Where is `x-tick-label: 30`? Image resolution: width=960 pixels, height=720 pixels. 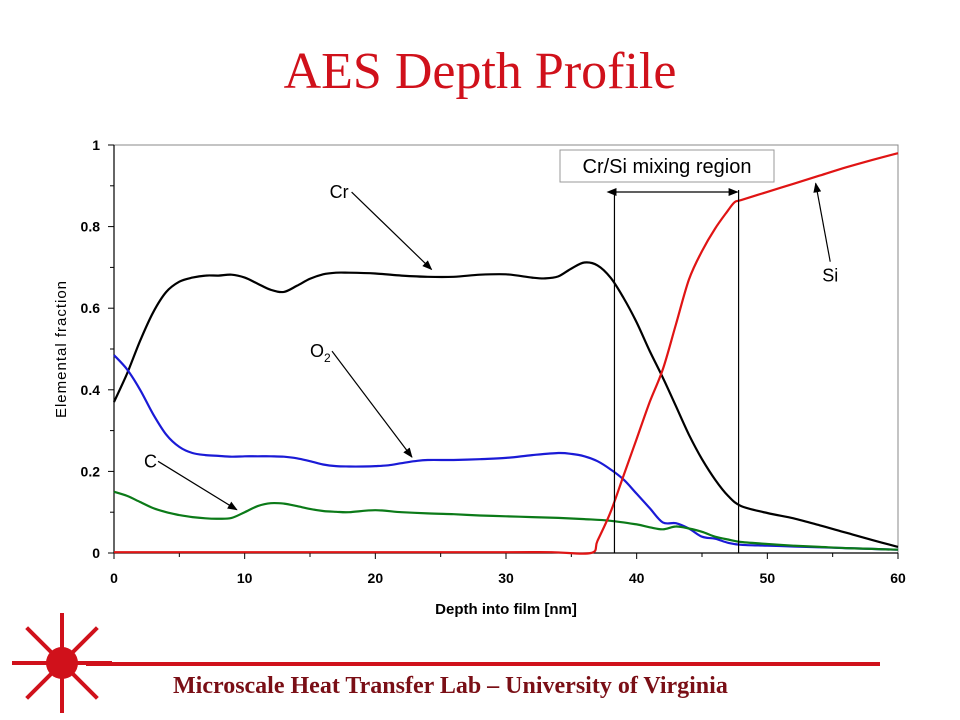 x-tick-label: 30 is located at coordinates (506, 578).